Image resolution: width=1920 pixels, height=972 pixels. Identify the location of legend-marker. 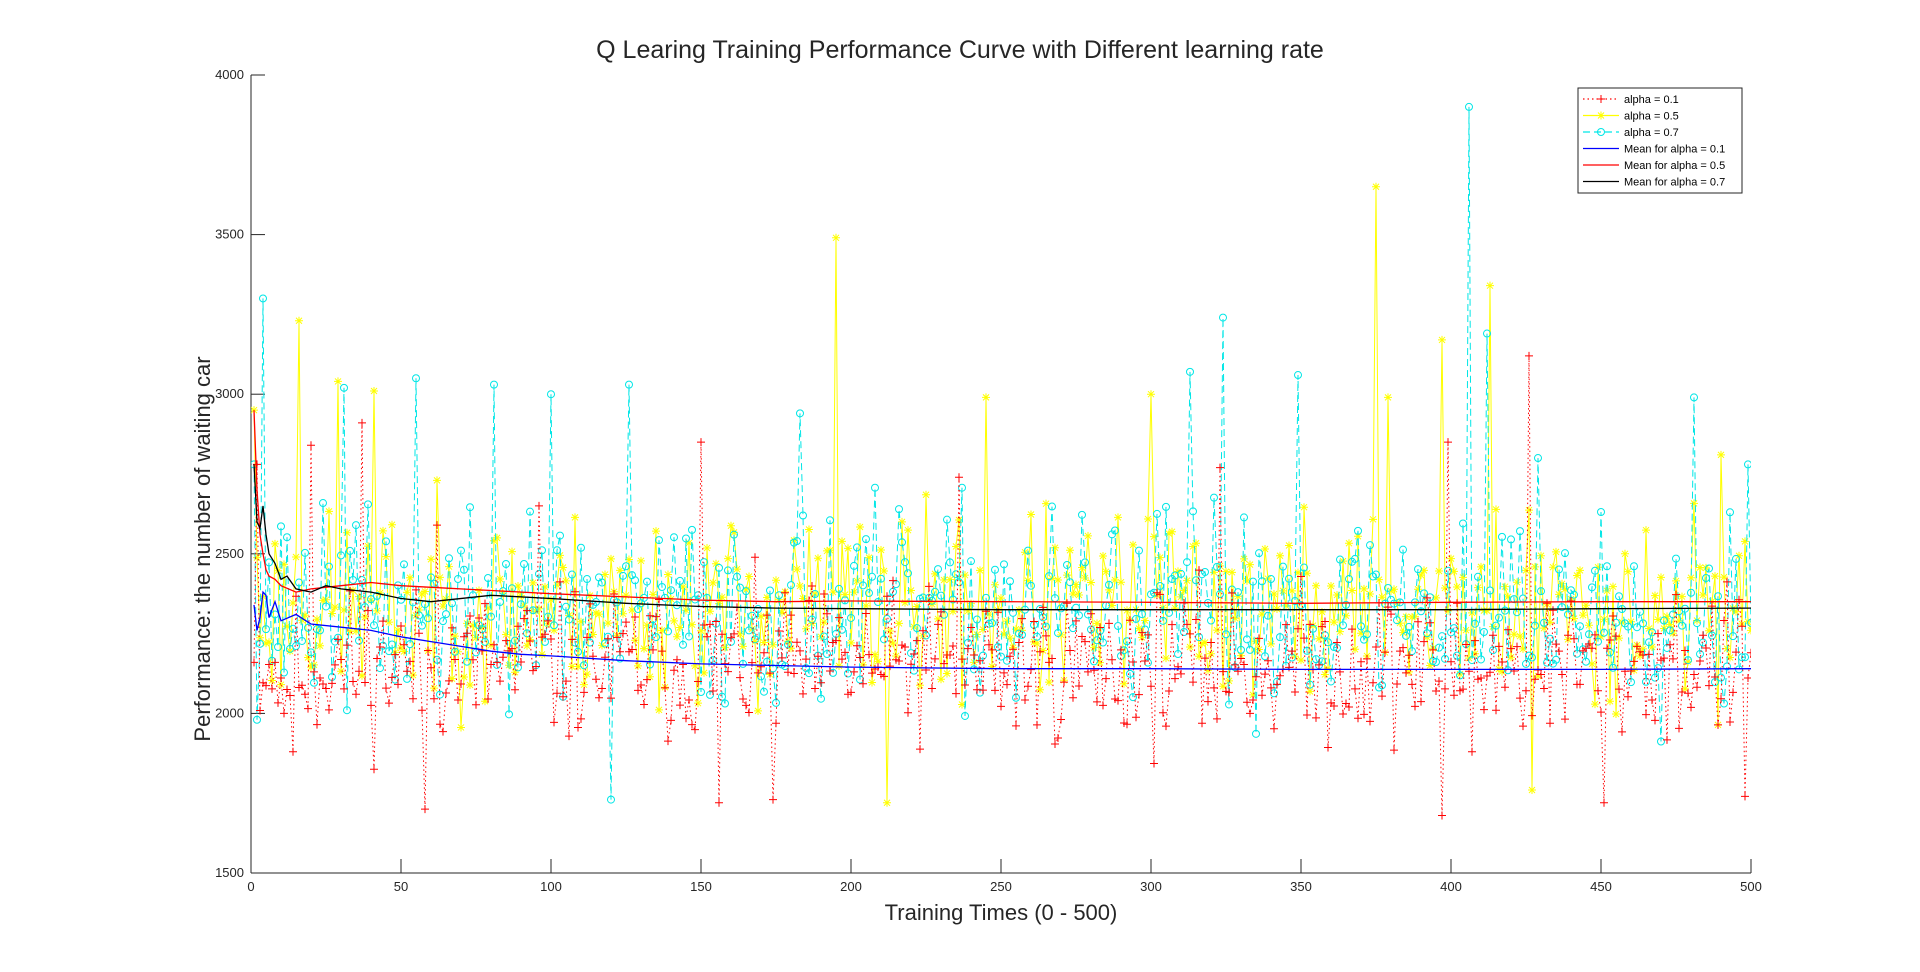
(1601, 99).